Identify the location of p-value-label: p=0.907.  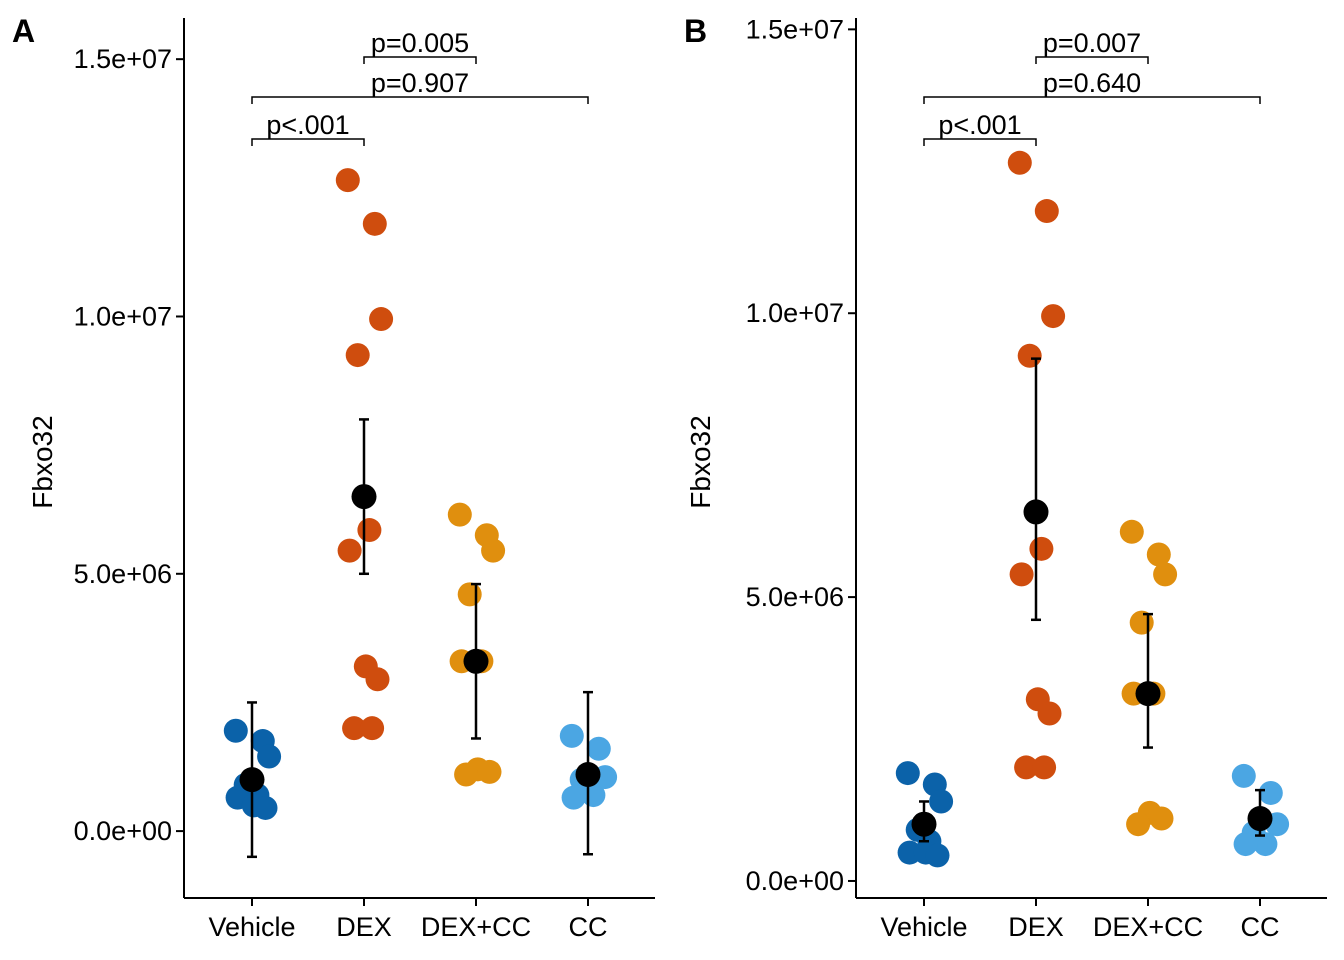
(420, 83).